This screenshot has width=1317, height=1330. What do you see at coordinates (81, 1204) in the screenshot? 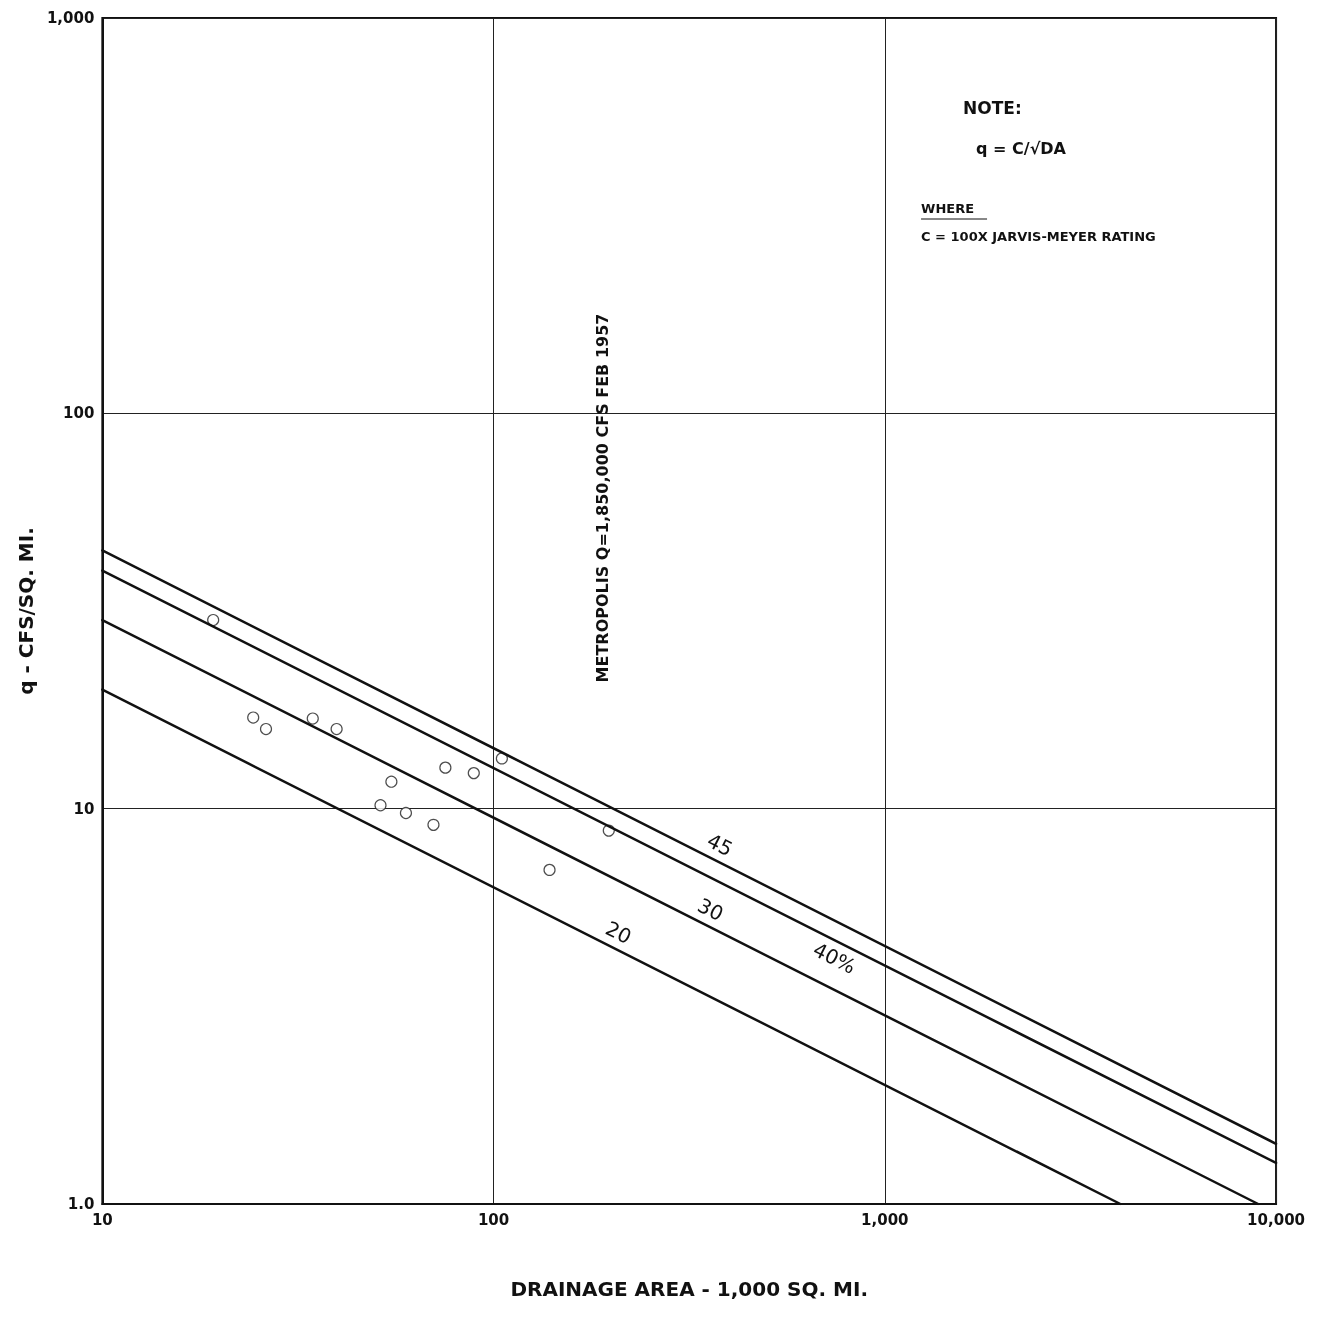
I see `y-tick-label: 1.0` at bounding box center [81, 1204].